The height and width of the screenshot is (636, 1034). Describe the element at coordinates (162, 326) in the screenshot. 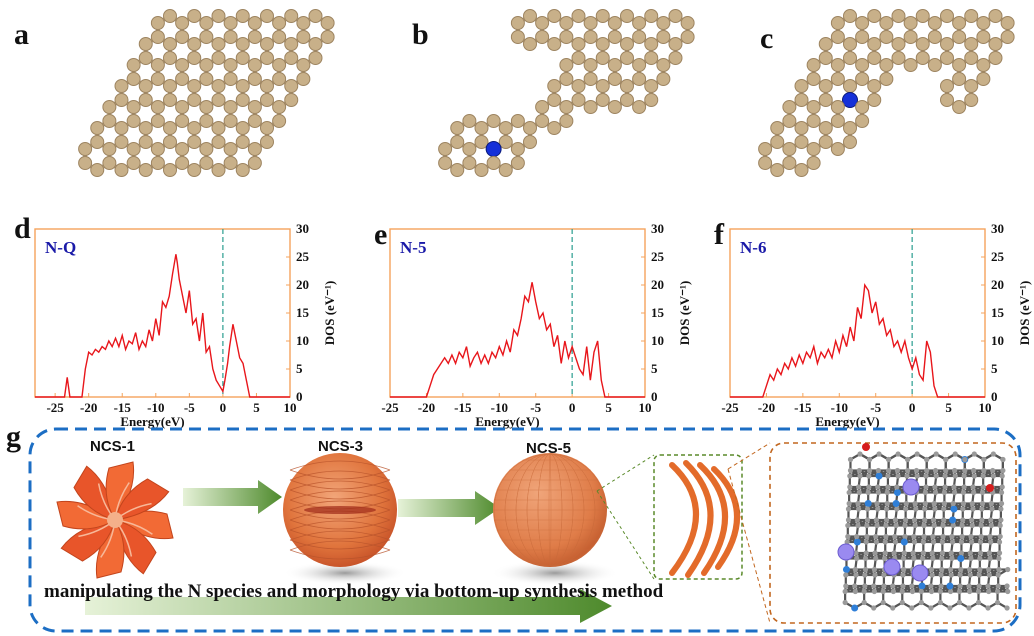

I see `dos-curve` at that location.